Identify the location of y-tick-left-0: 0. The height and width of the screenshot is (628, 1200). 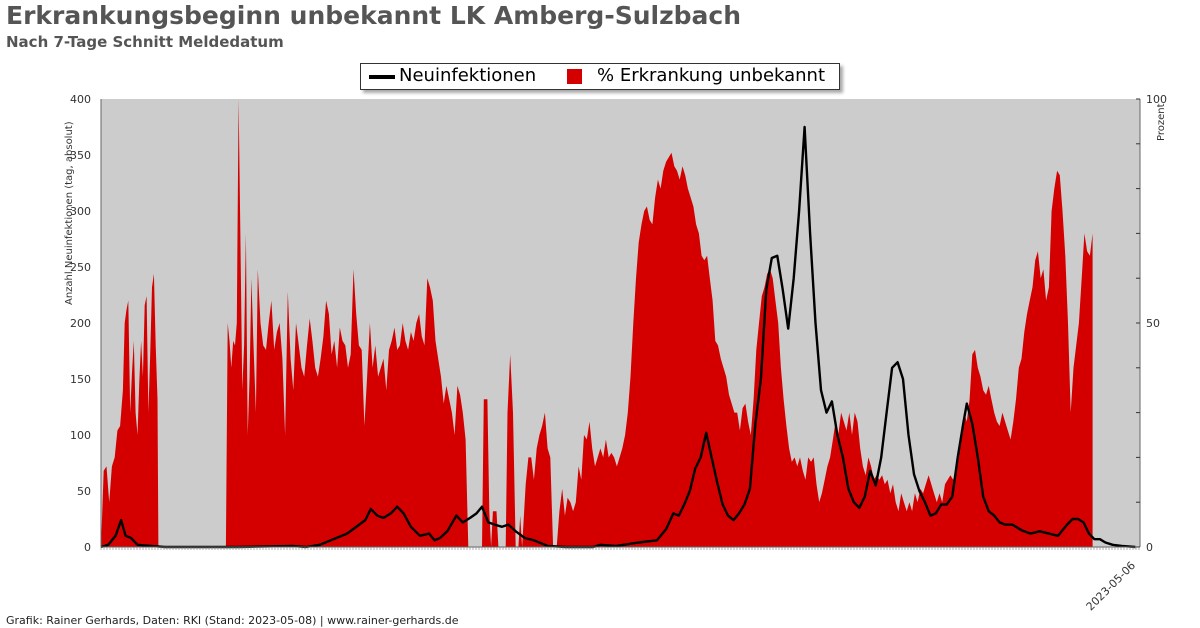
(87, 547).